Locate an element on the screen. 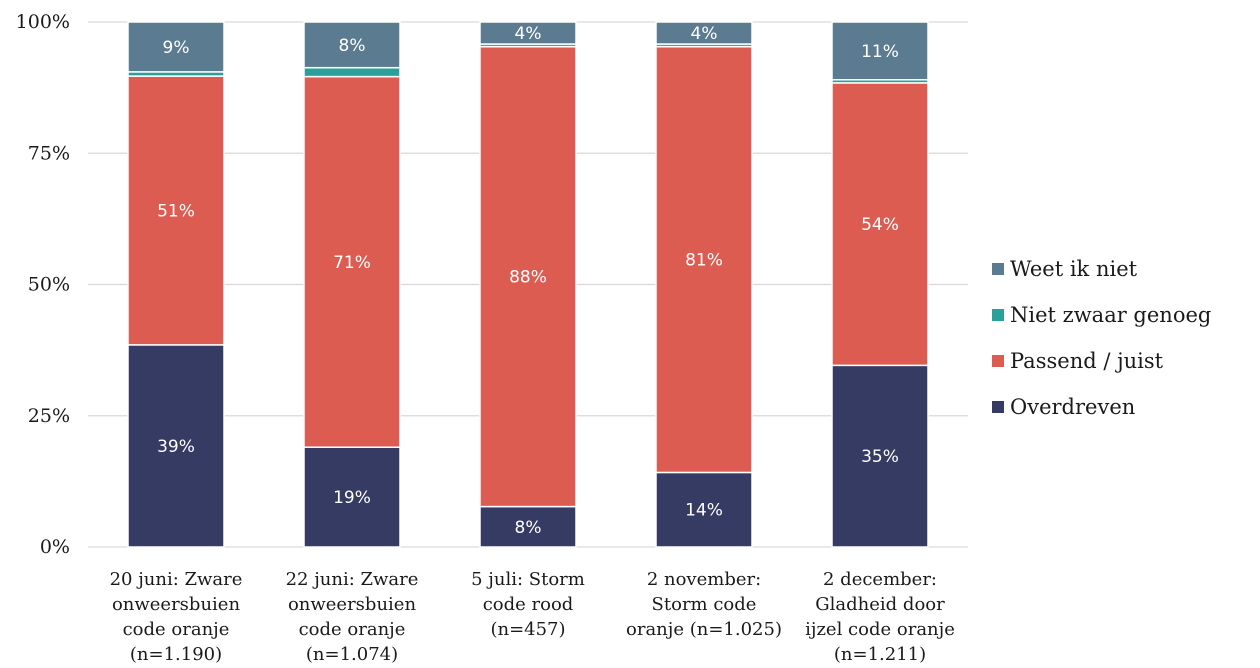  x-category-label: 2 november: Storm code oranje (n=1.025) is located at coordinates (704, 604).